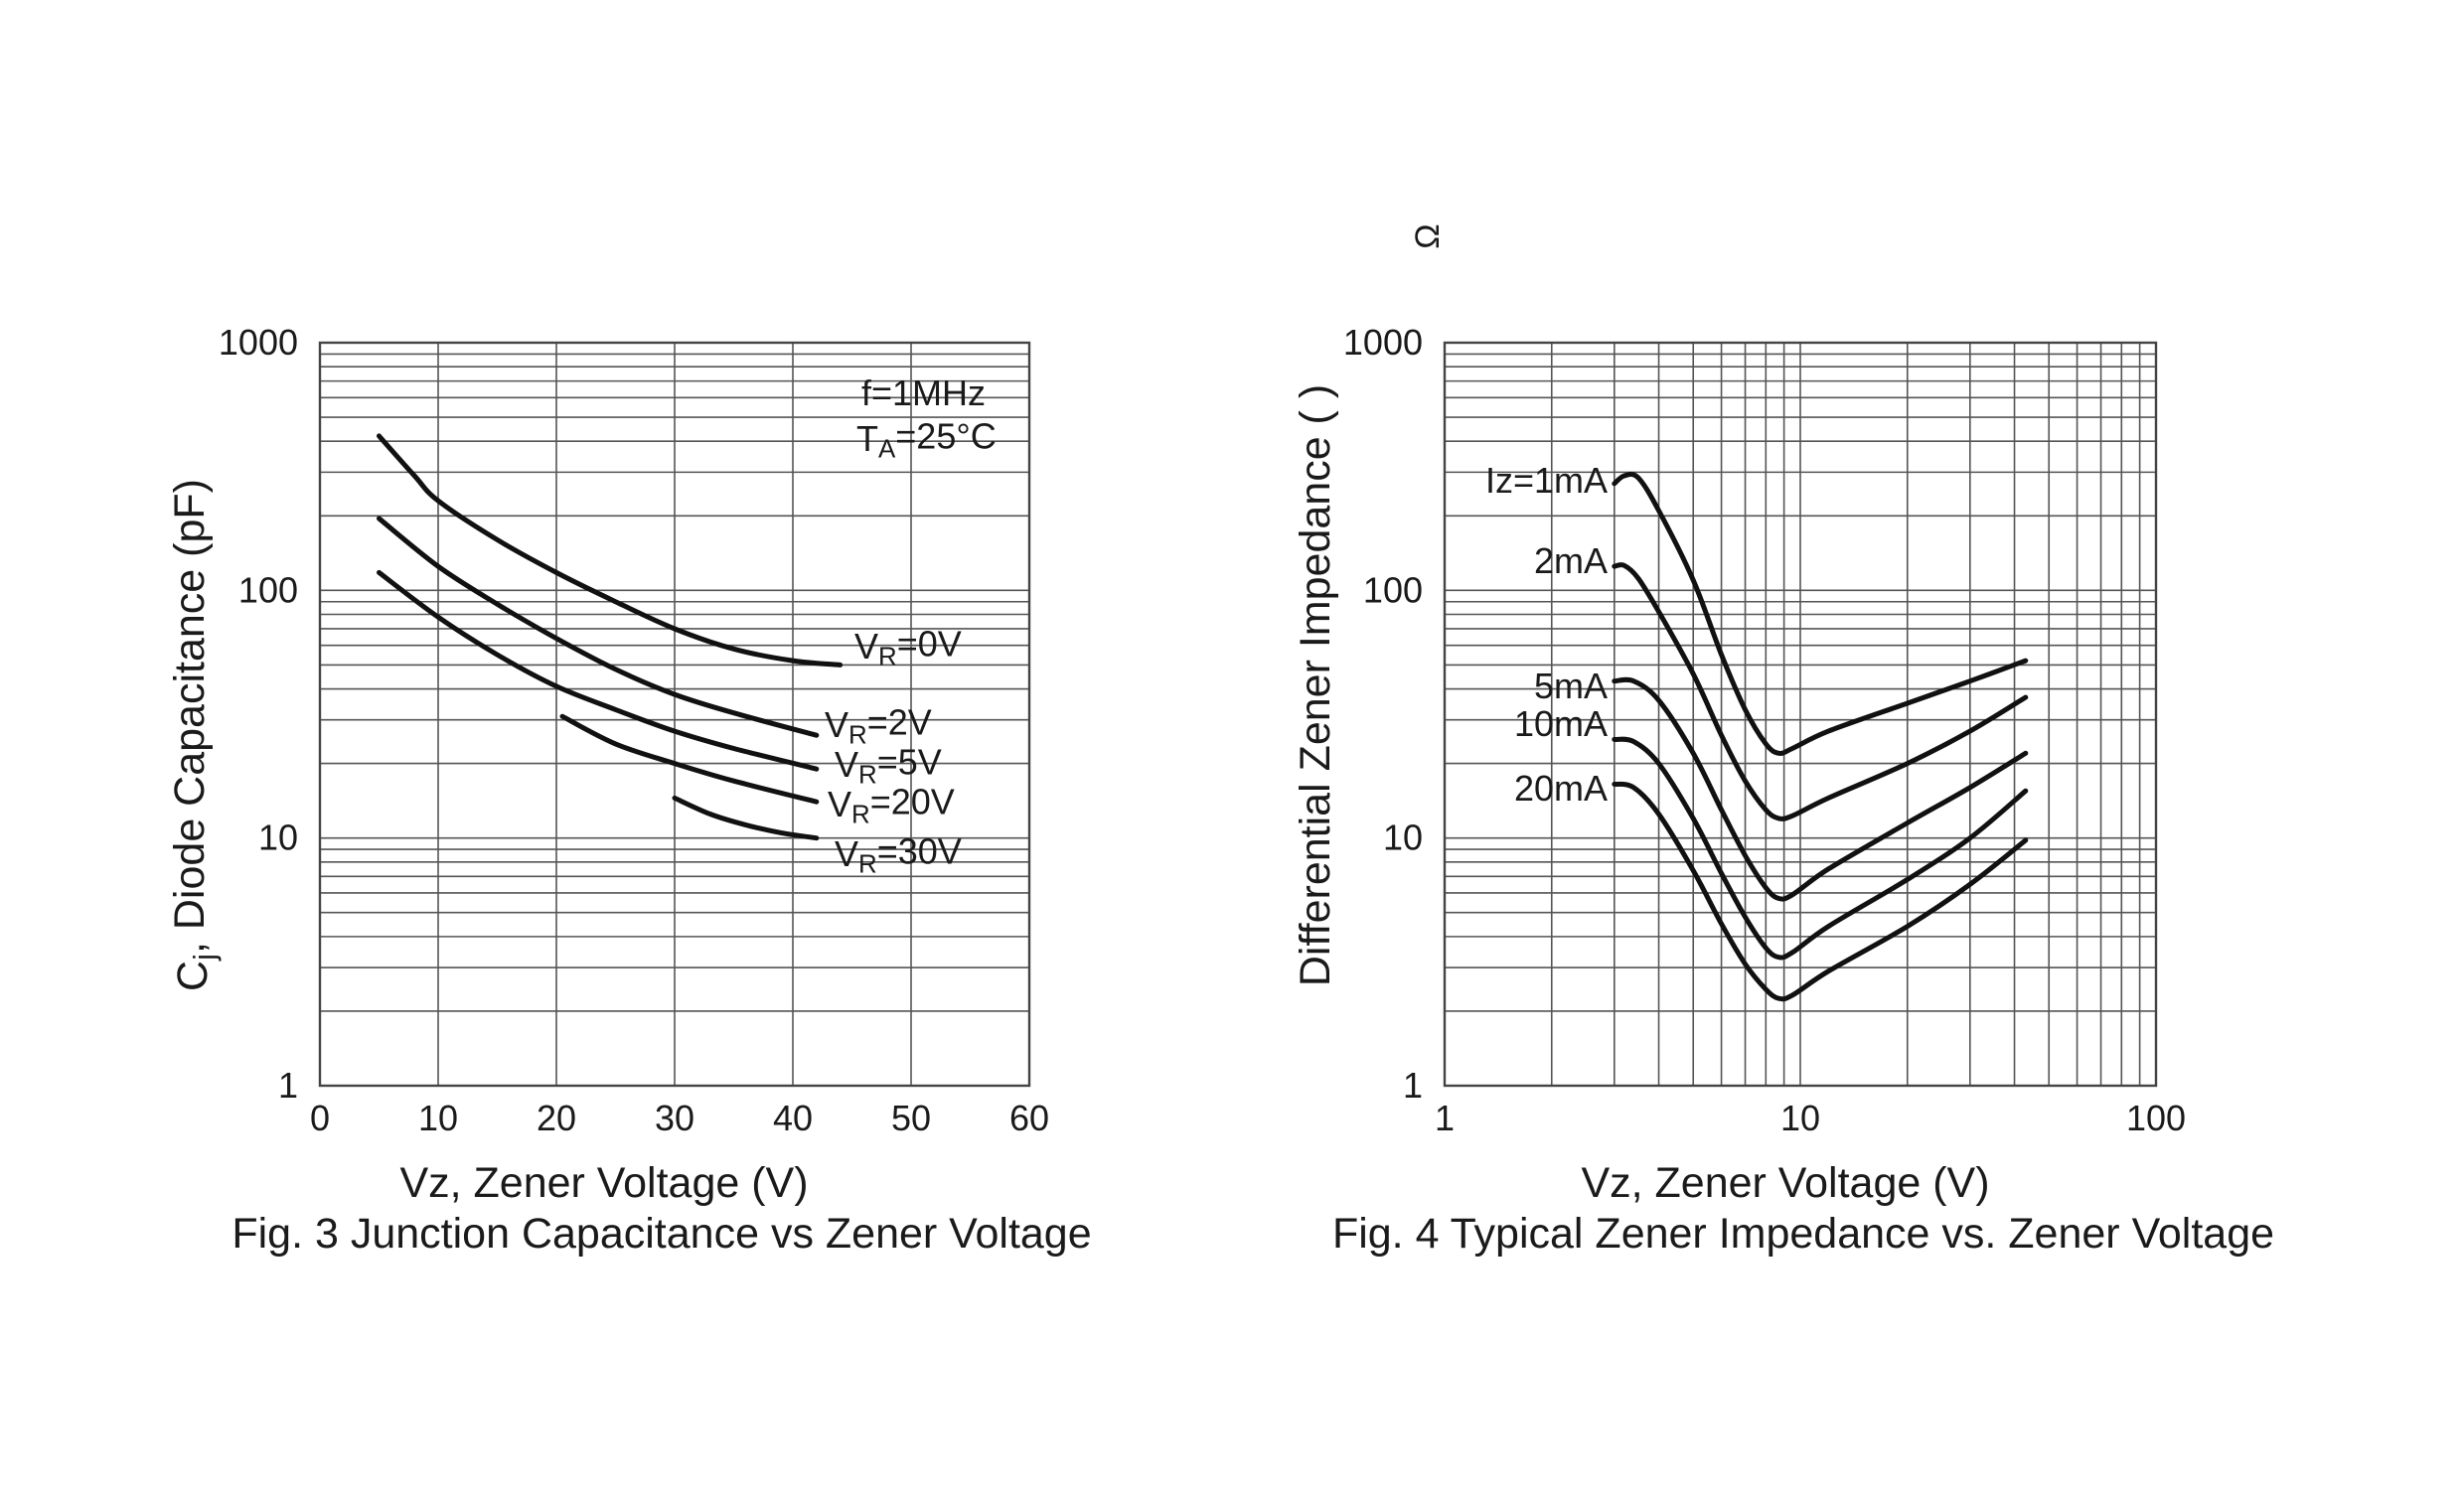 Image resolution: width=2464 pixels, height=1486 pixels. Describe the element at coordinates (911, 1118) in the screenshot. I see `x-tick-label: 50` at that location.